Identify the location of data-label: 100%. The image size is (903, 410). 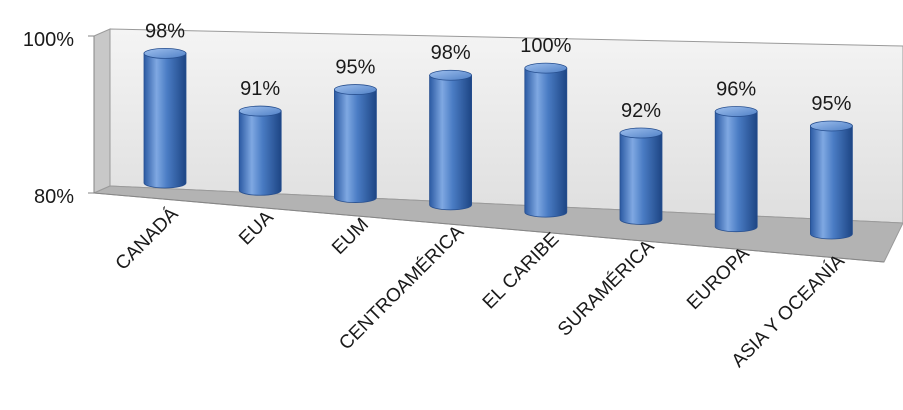
(545, 46).